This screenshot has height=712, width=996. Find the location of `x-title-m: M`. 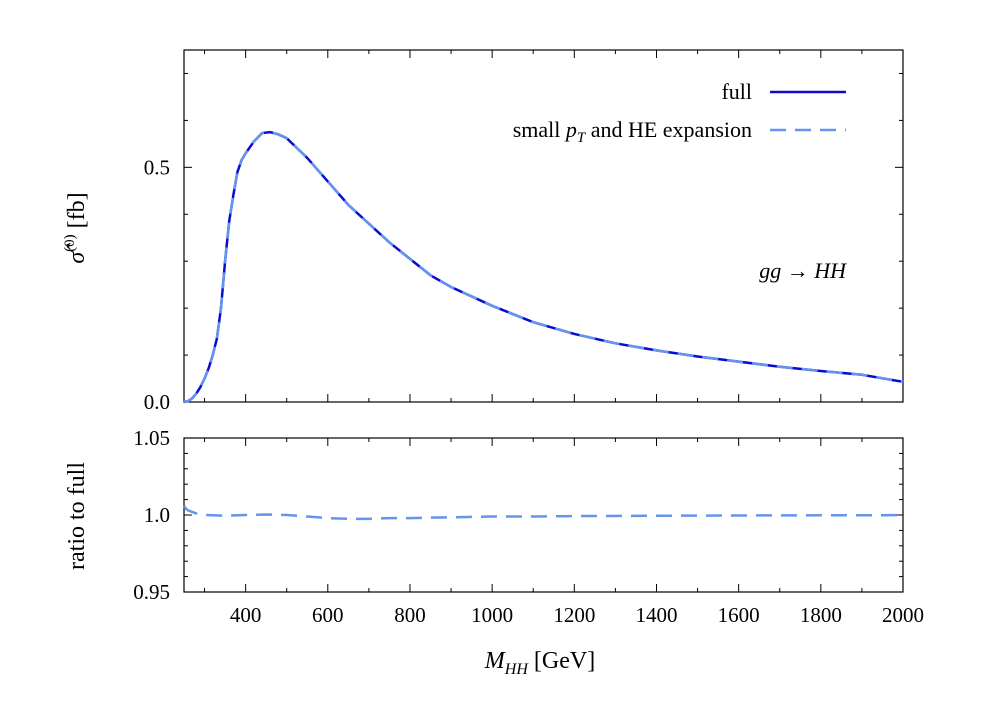

x-title-m: M is located at coordinates (495, 661).